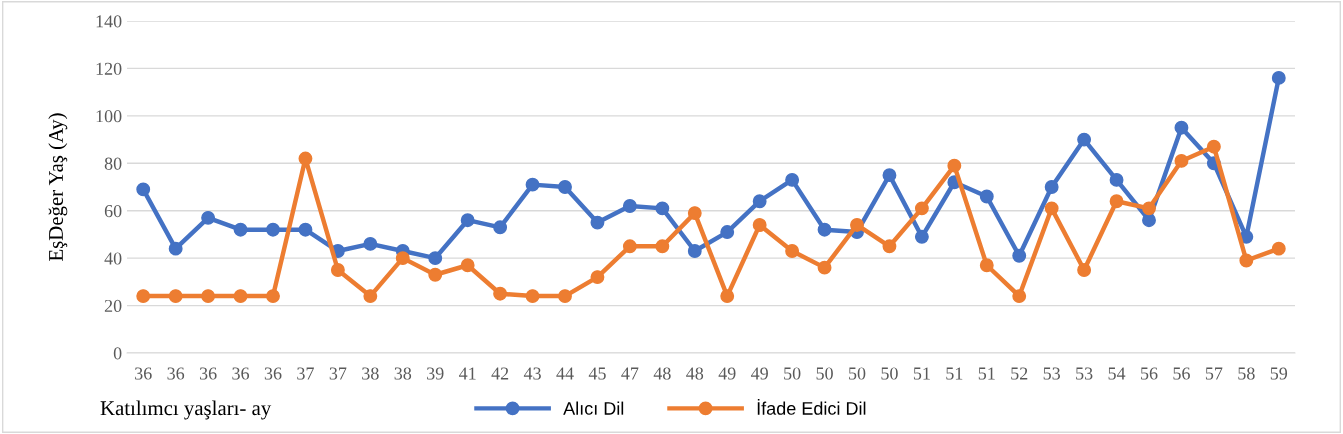 The height and width of the screenshot is (434, 1343). I want to click on y-tick-label: 20, so click(113, 306).